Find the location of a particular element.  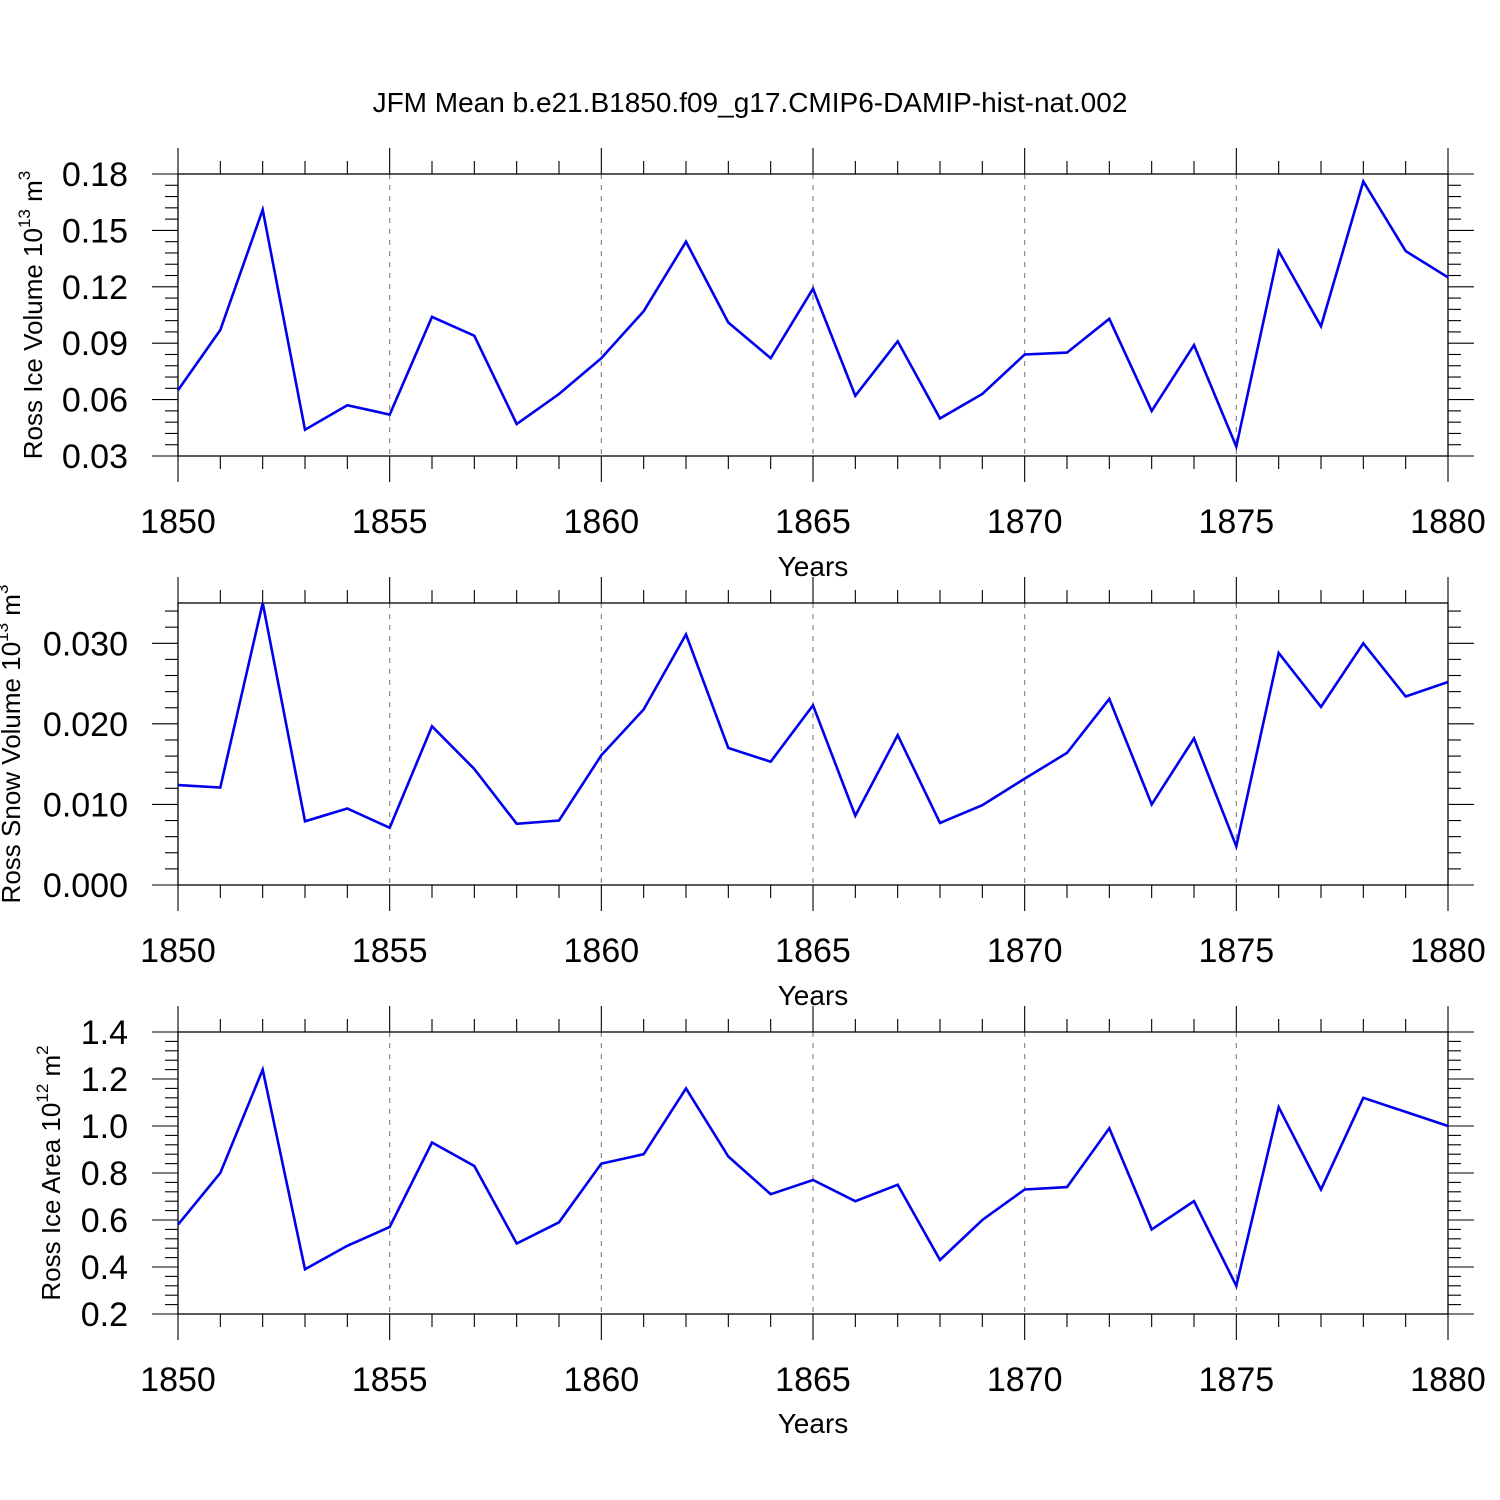

y-label-text: Ross Ice Volume 10 is located at coordinates (33, 343).